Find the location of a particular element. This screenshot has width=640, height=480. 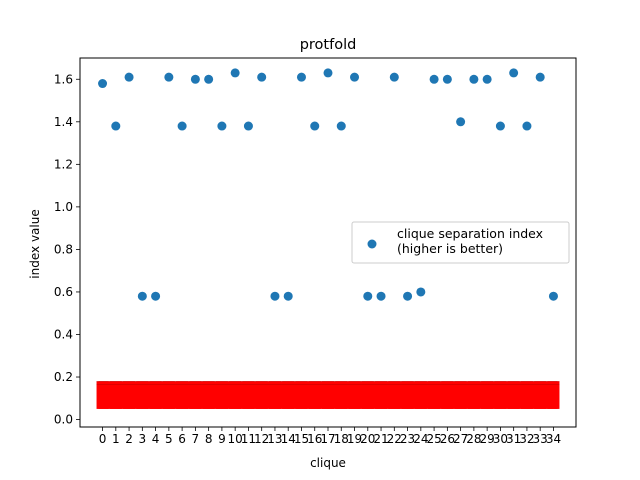

x-tick-label-34: 34 is located at coordinates (553, 439).